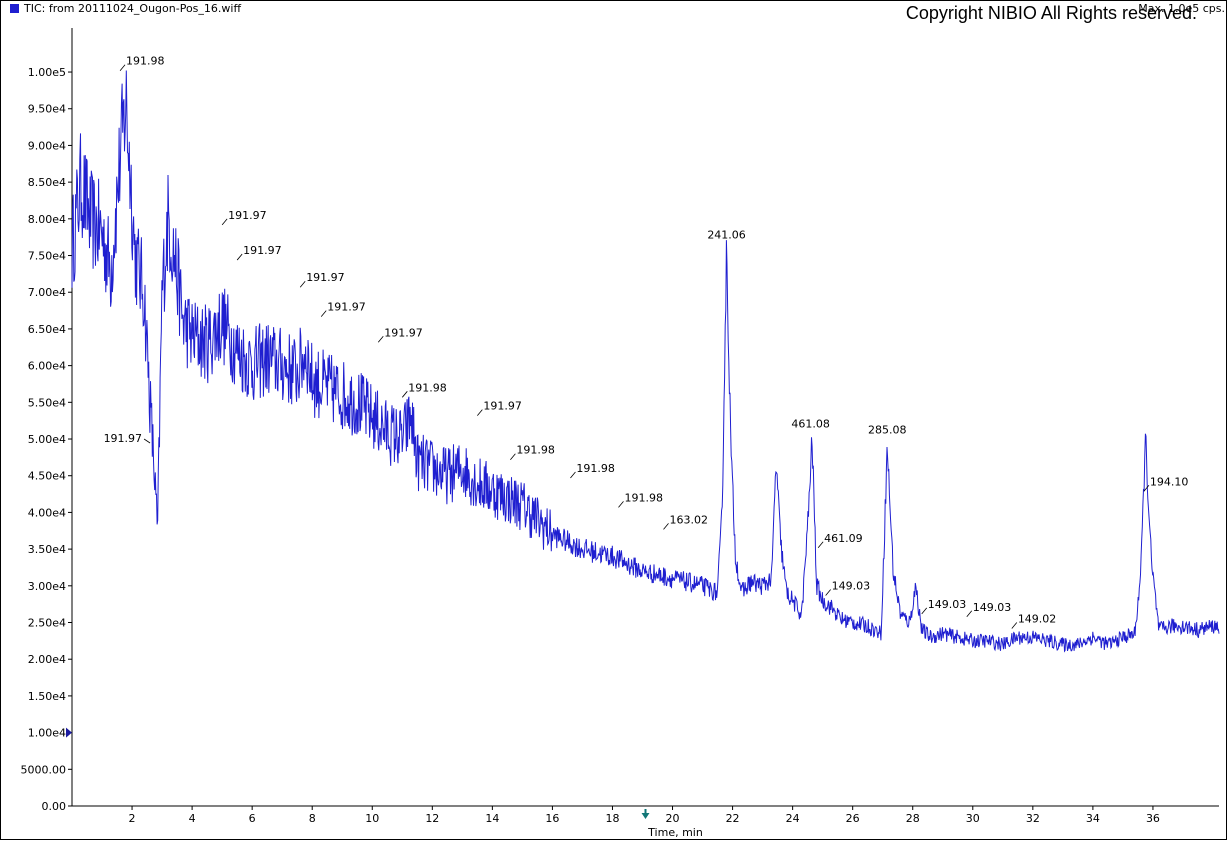 Image resolution: width=1229 pixels, height=862 pixels. What do you see at coordinates (47, 439) in the screenshot?
I see `y-tick-label: 5.00e4` at bounding box center [47, 439].